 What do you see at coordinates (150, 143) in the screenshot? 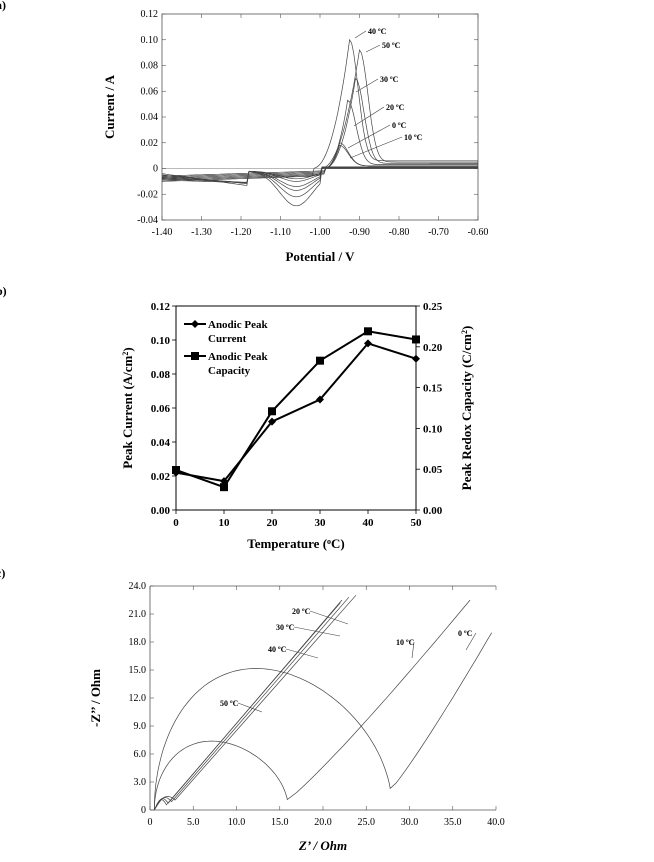
I see `cv-y-tick-label: 0.02` at bounding box center [150, 143].